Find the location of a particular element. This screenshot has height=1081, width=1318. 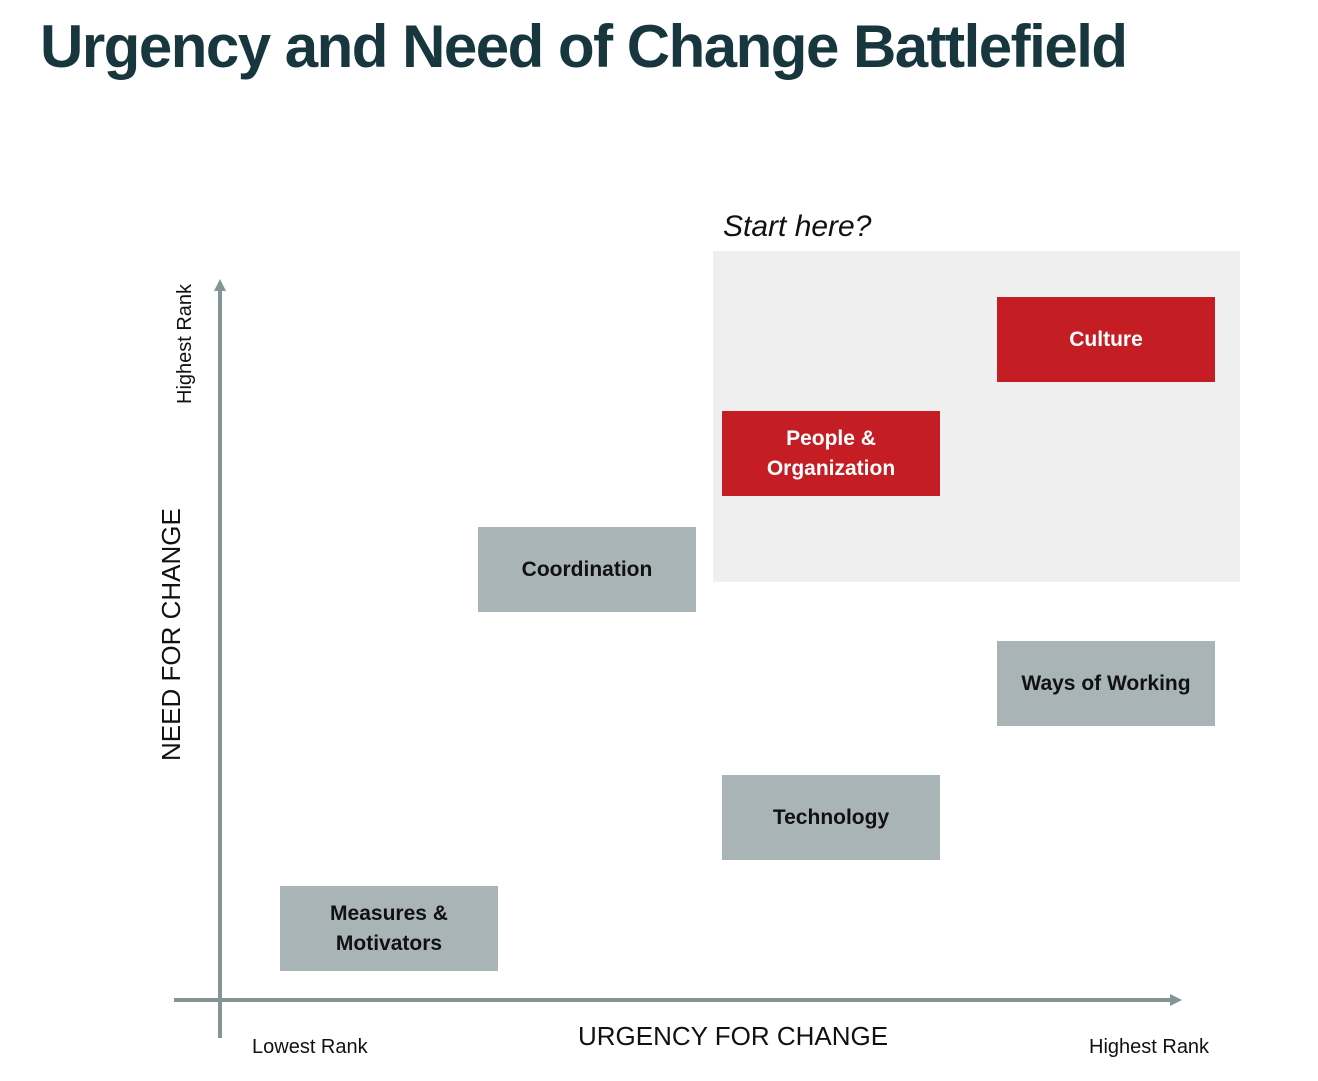

item-label: Technology is located at coordinates (831, 817).